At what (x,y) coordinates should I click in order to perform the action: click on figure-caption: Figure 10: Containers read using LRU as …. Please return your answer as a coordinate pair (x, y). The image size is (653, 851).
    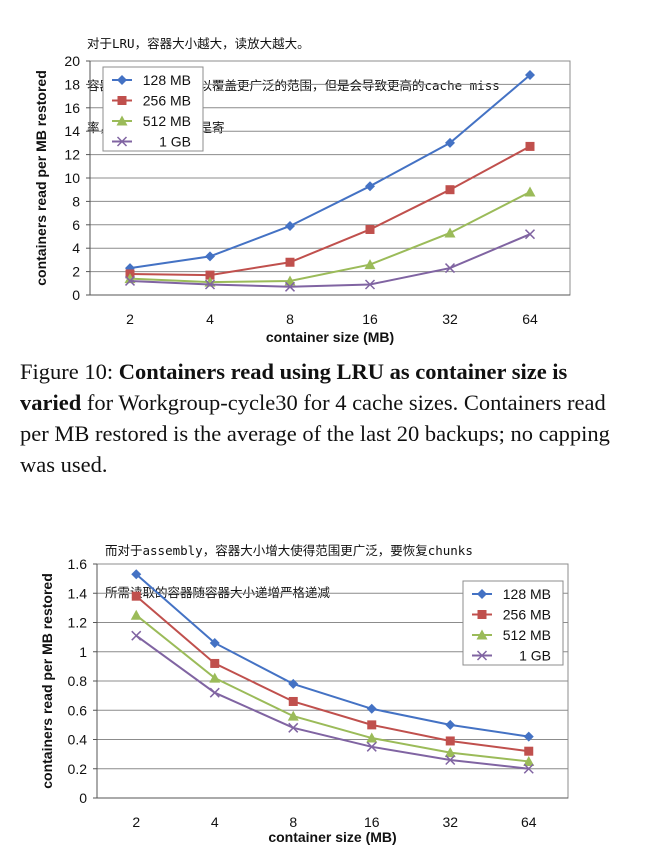
    Looking at the image, I should click on (320, 418).